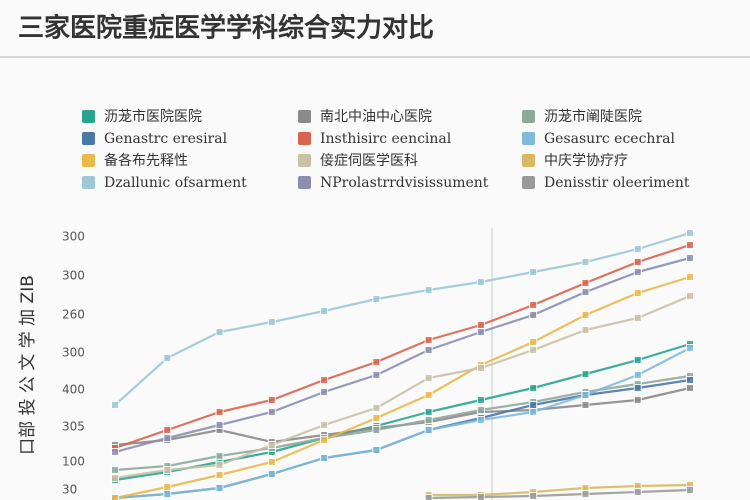  What do you see at coordinates (559, 494) in the screenshot?
I see `series-line` at bounding box center [559, 494].